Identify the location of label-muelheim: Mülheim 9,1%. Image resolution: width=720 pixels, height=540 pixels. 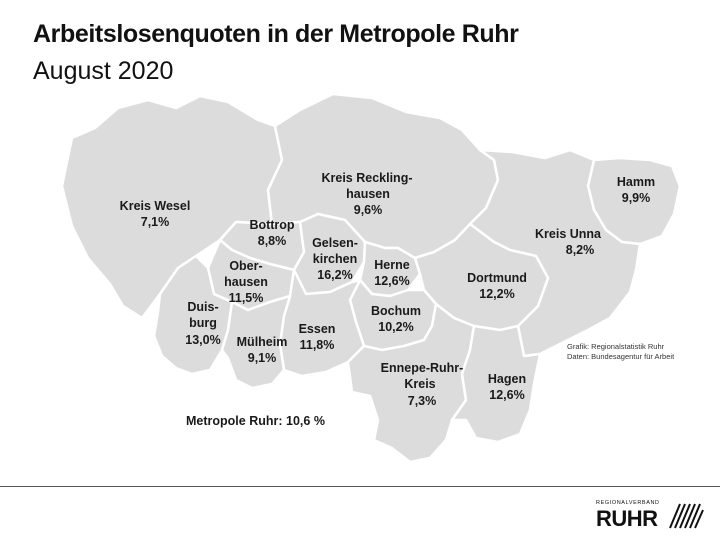
(262, 350).